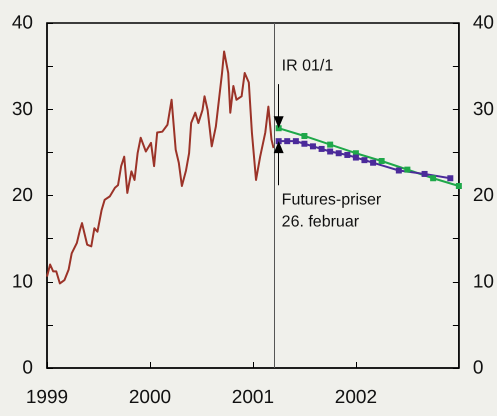 The image size is (497, 416). Describe the element at coordinates (332, 211) in the screenshot. I see `annotation: Futures-priser 26. februar` at that location.